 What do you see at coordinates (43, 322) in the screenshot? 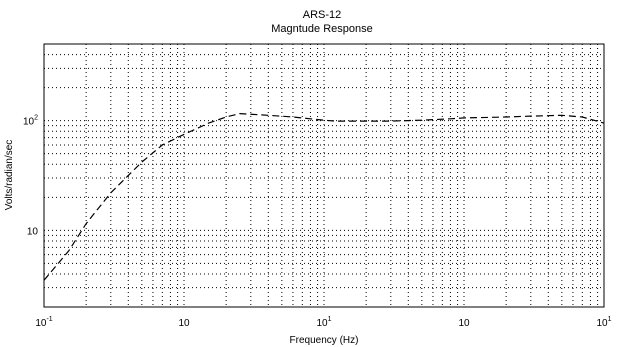
I see `x-tick-label: 10⁻¹` at bounding box center [43, 322].